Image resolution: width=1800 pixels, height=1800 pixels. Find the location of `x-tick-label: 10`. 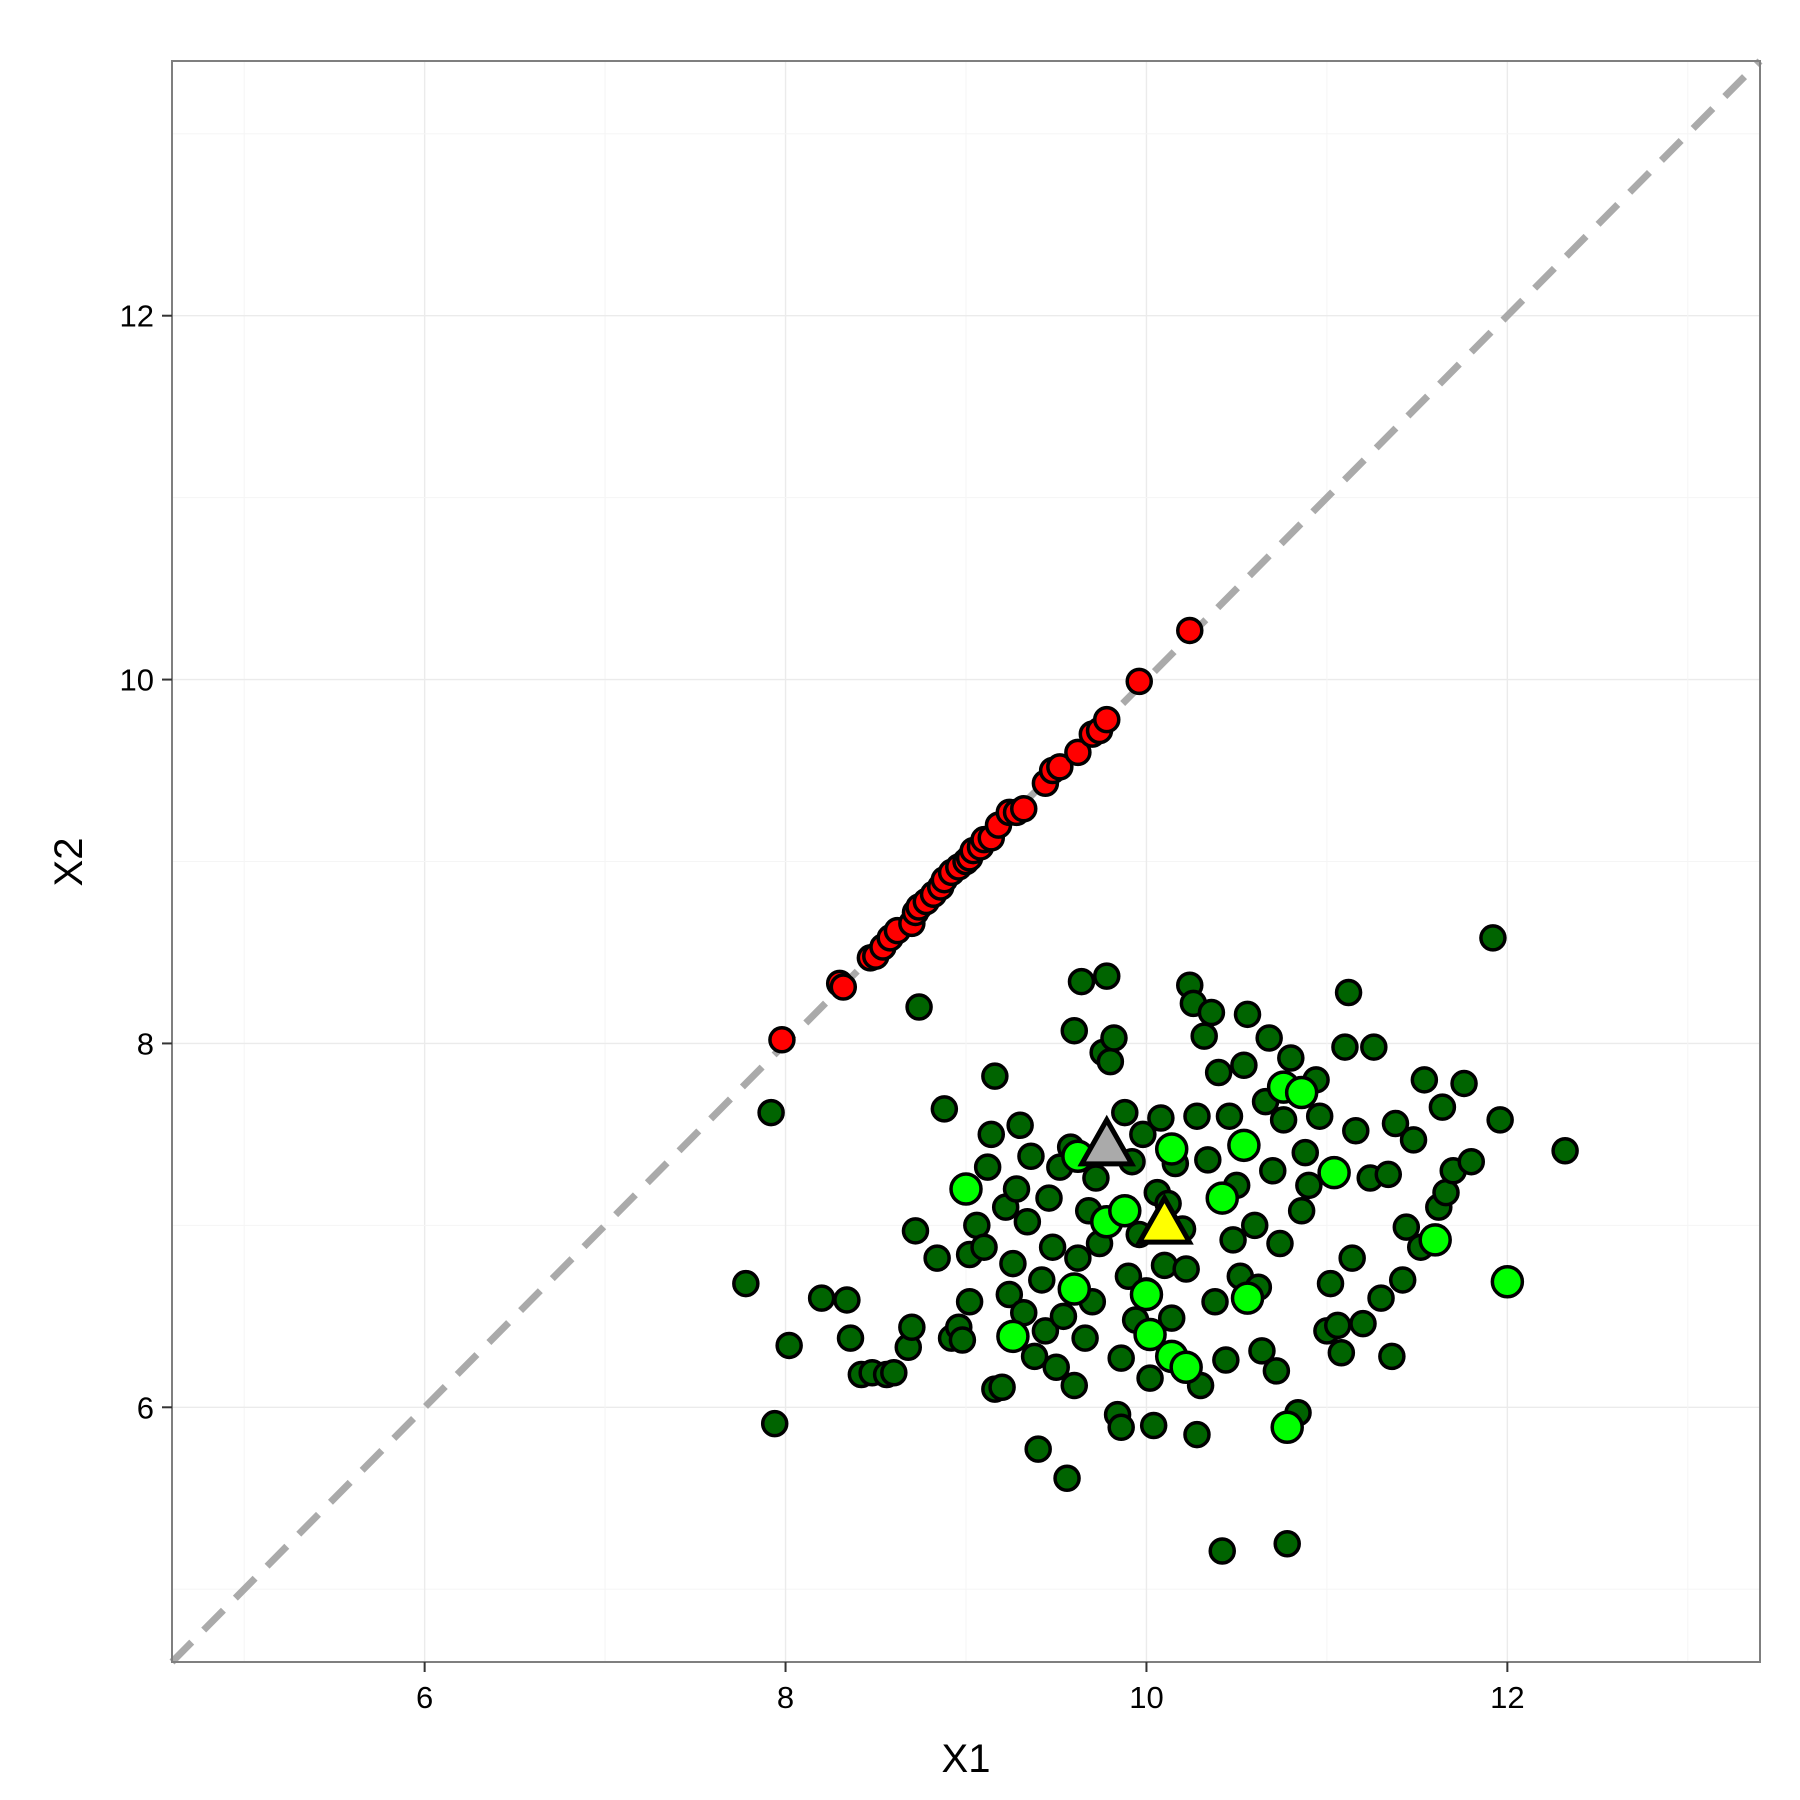

x-tick-label: 10 is located at coordinates (1146, 1697).